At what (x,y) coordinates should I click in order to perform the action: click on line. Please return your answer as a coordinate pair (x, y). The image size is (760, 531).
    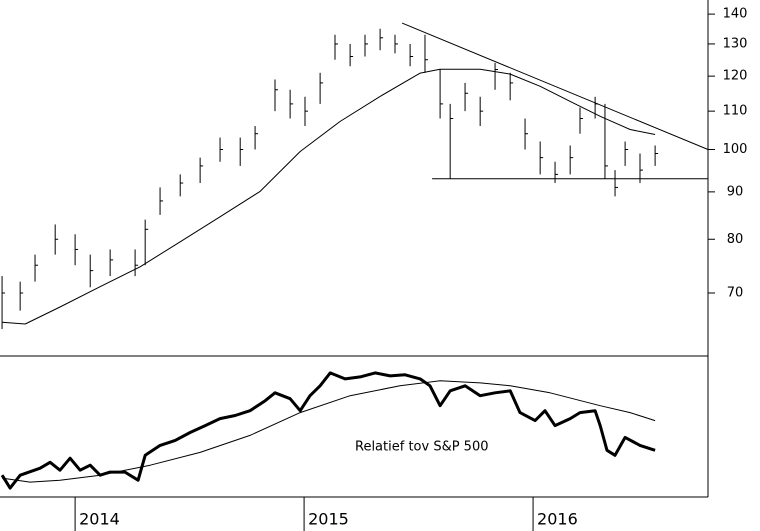
    Looking at the image, I should click on (555, 86).